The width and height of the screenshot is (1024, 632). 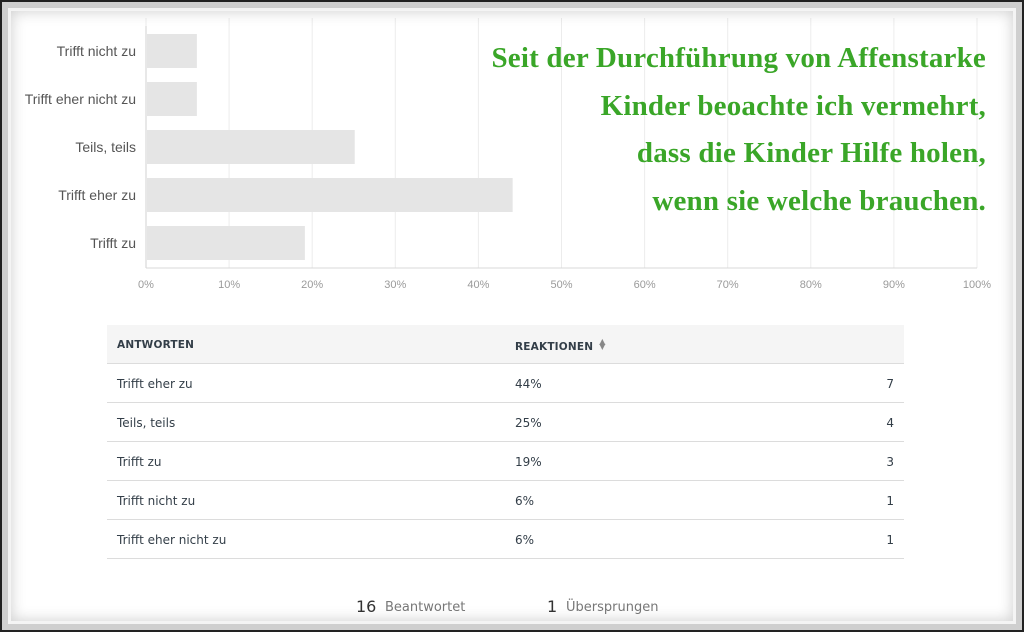 What do you see at coordinates (156, 501) in the screenshot?
I see `answer-cell: Trifft nicht zu` at bounding box center [156, 501].